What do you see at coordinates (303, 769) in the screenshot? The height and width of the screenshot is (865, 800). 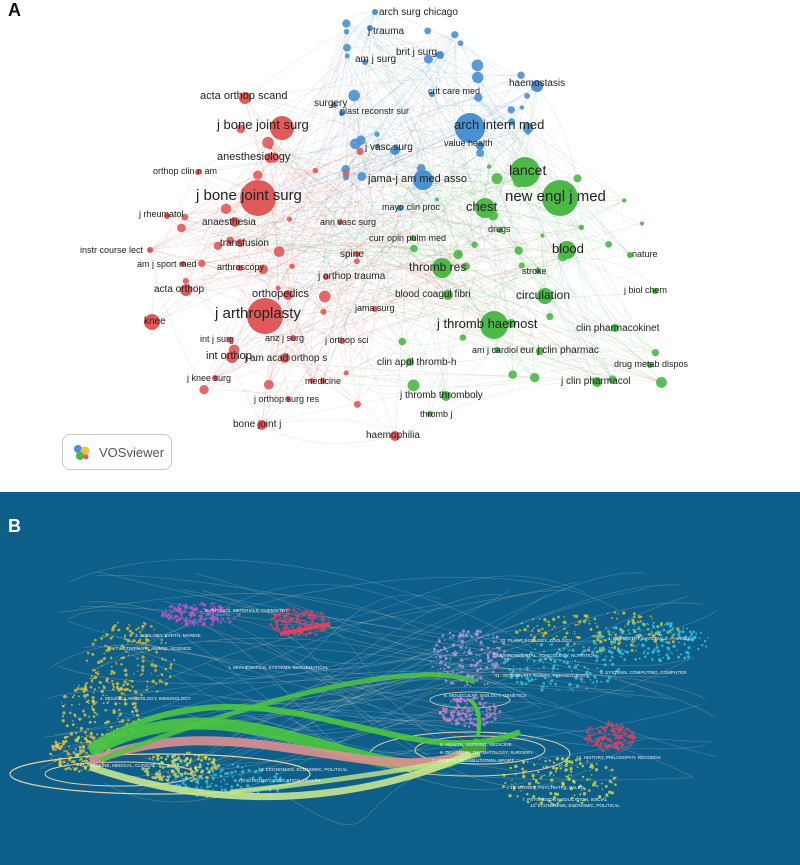 I see `dual-map-left-label: 10. ECONOMICS, ECONOMIC, POLITICAL` at bounding box center [303, 769].